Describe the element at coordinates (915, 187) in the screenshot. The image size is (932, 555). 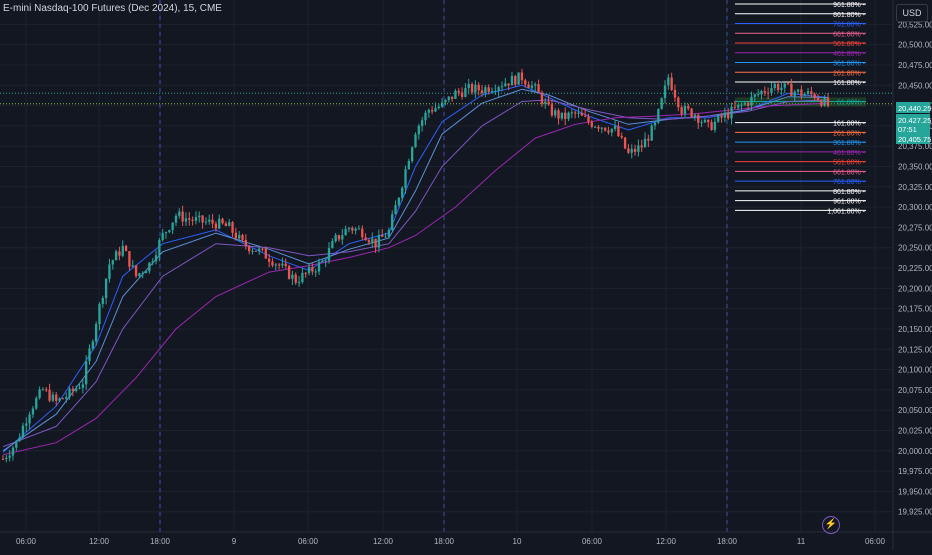
I see `y-tick-label: 20,325.00` at that location.